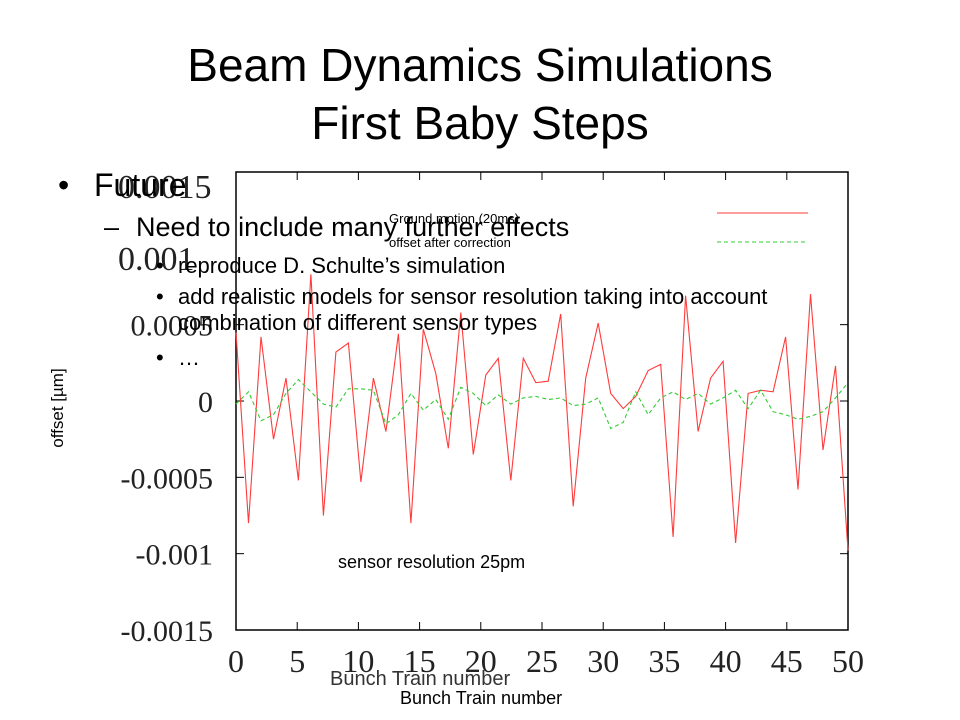 The width and height of the screenshot is (960, 720). What do you see at coordinates (480, 65) in the screenshot?
I see `slide-title-line-1: Beam Dynamics Simulations` at bounding box center [480, 65].